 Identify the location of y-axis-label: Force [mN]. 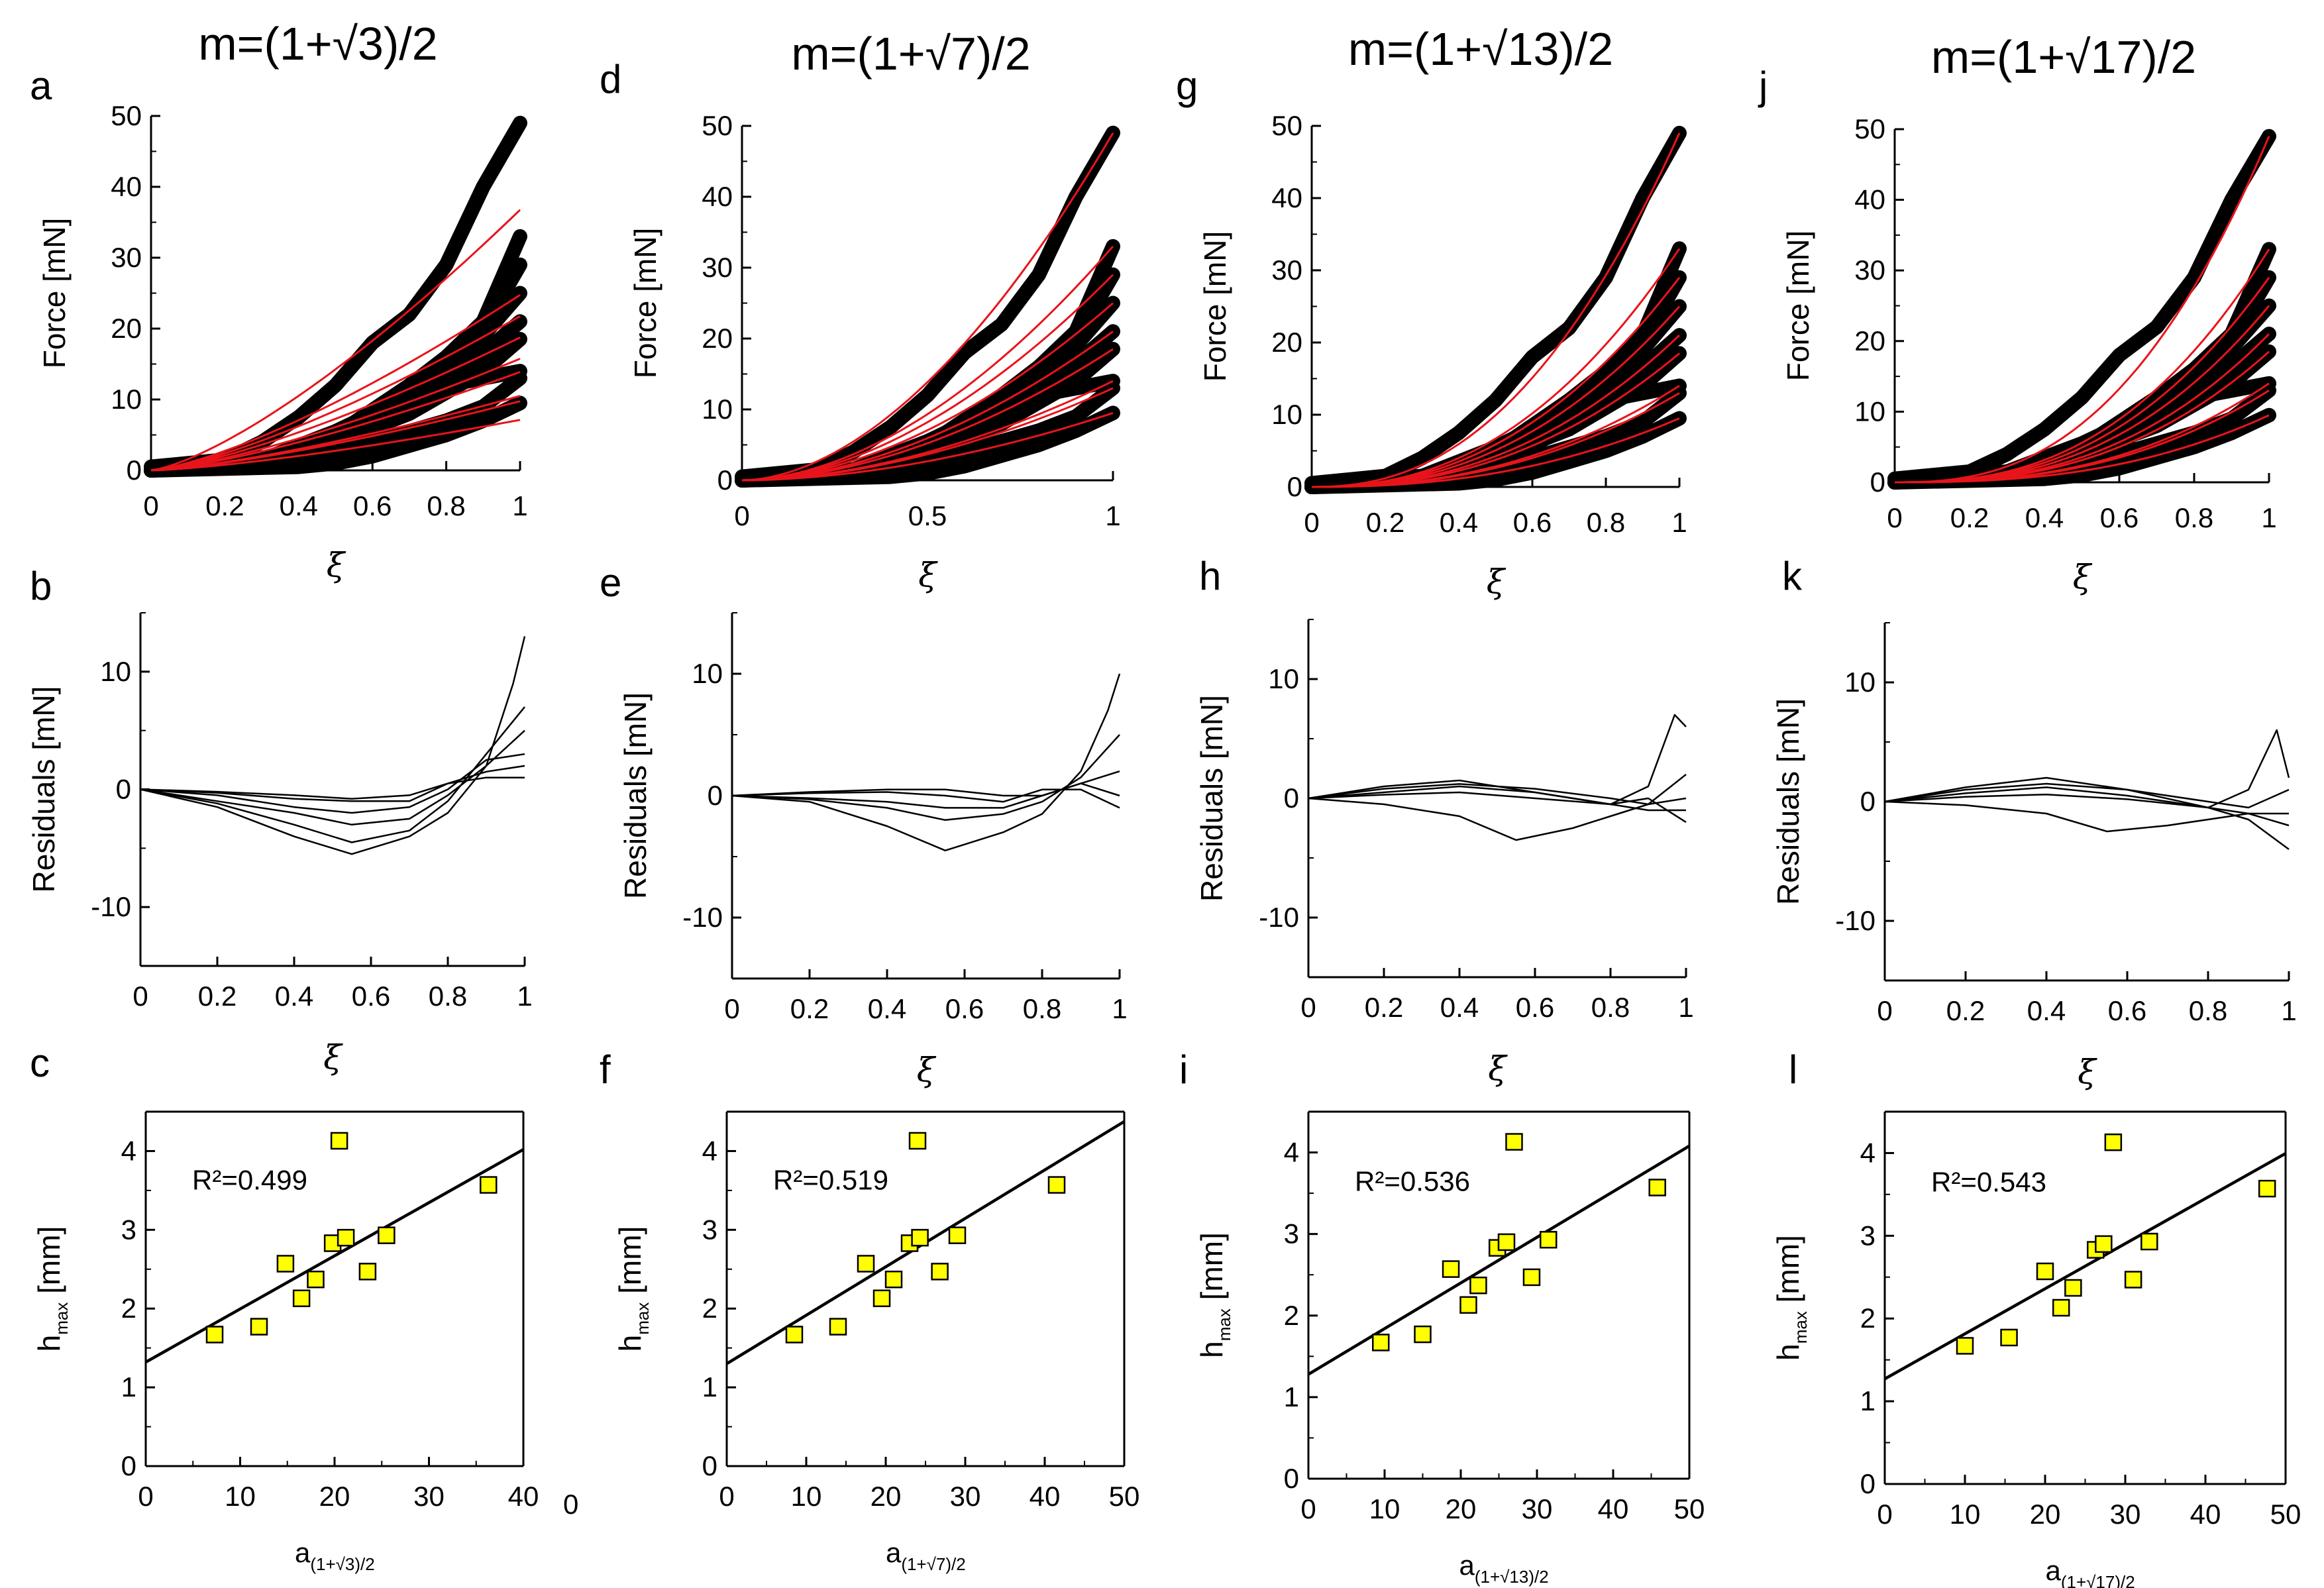
(1798, 306).